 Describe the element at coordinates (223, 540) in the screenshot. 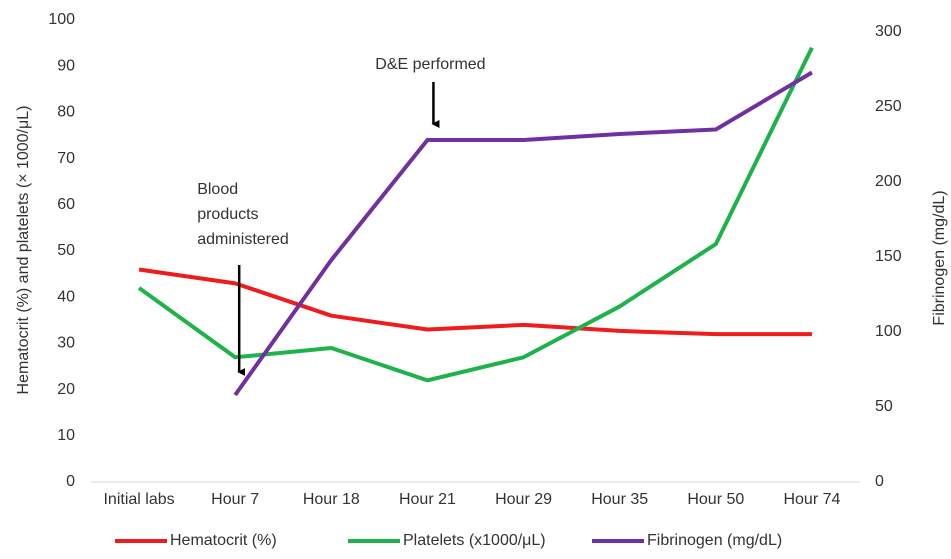

I see `legend-label: Hematocrit (%)` at that location.